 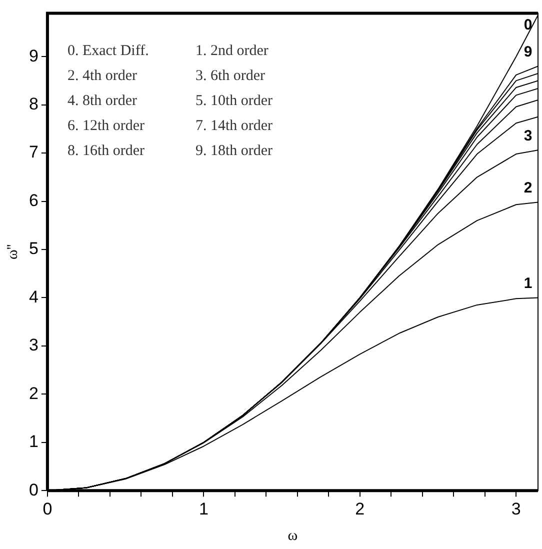 I want to click on y-tick-label: 0, so click(x=33, y=490).